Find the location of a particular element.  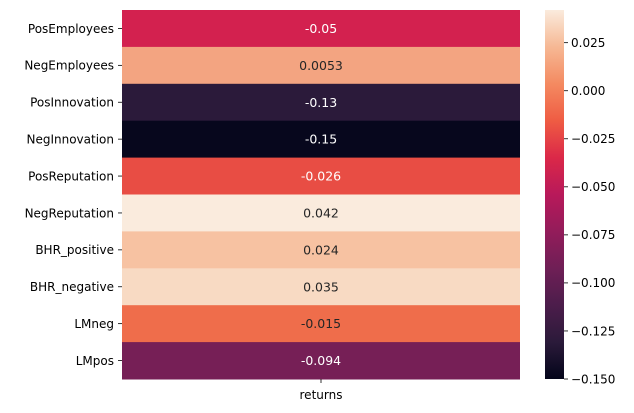

cell-annotation: -0.15 is located at coordinates (321, 139).